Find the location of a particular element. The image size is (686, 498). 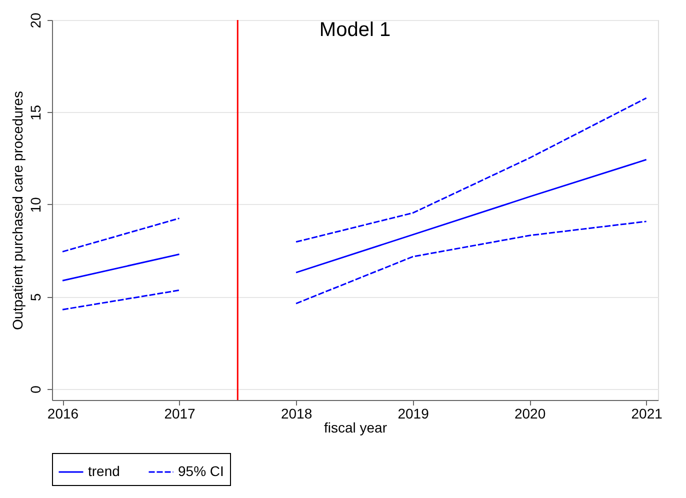

y-axis-title: Outpatient purchased care procedures is located at coordinates (18, 210).